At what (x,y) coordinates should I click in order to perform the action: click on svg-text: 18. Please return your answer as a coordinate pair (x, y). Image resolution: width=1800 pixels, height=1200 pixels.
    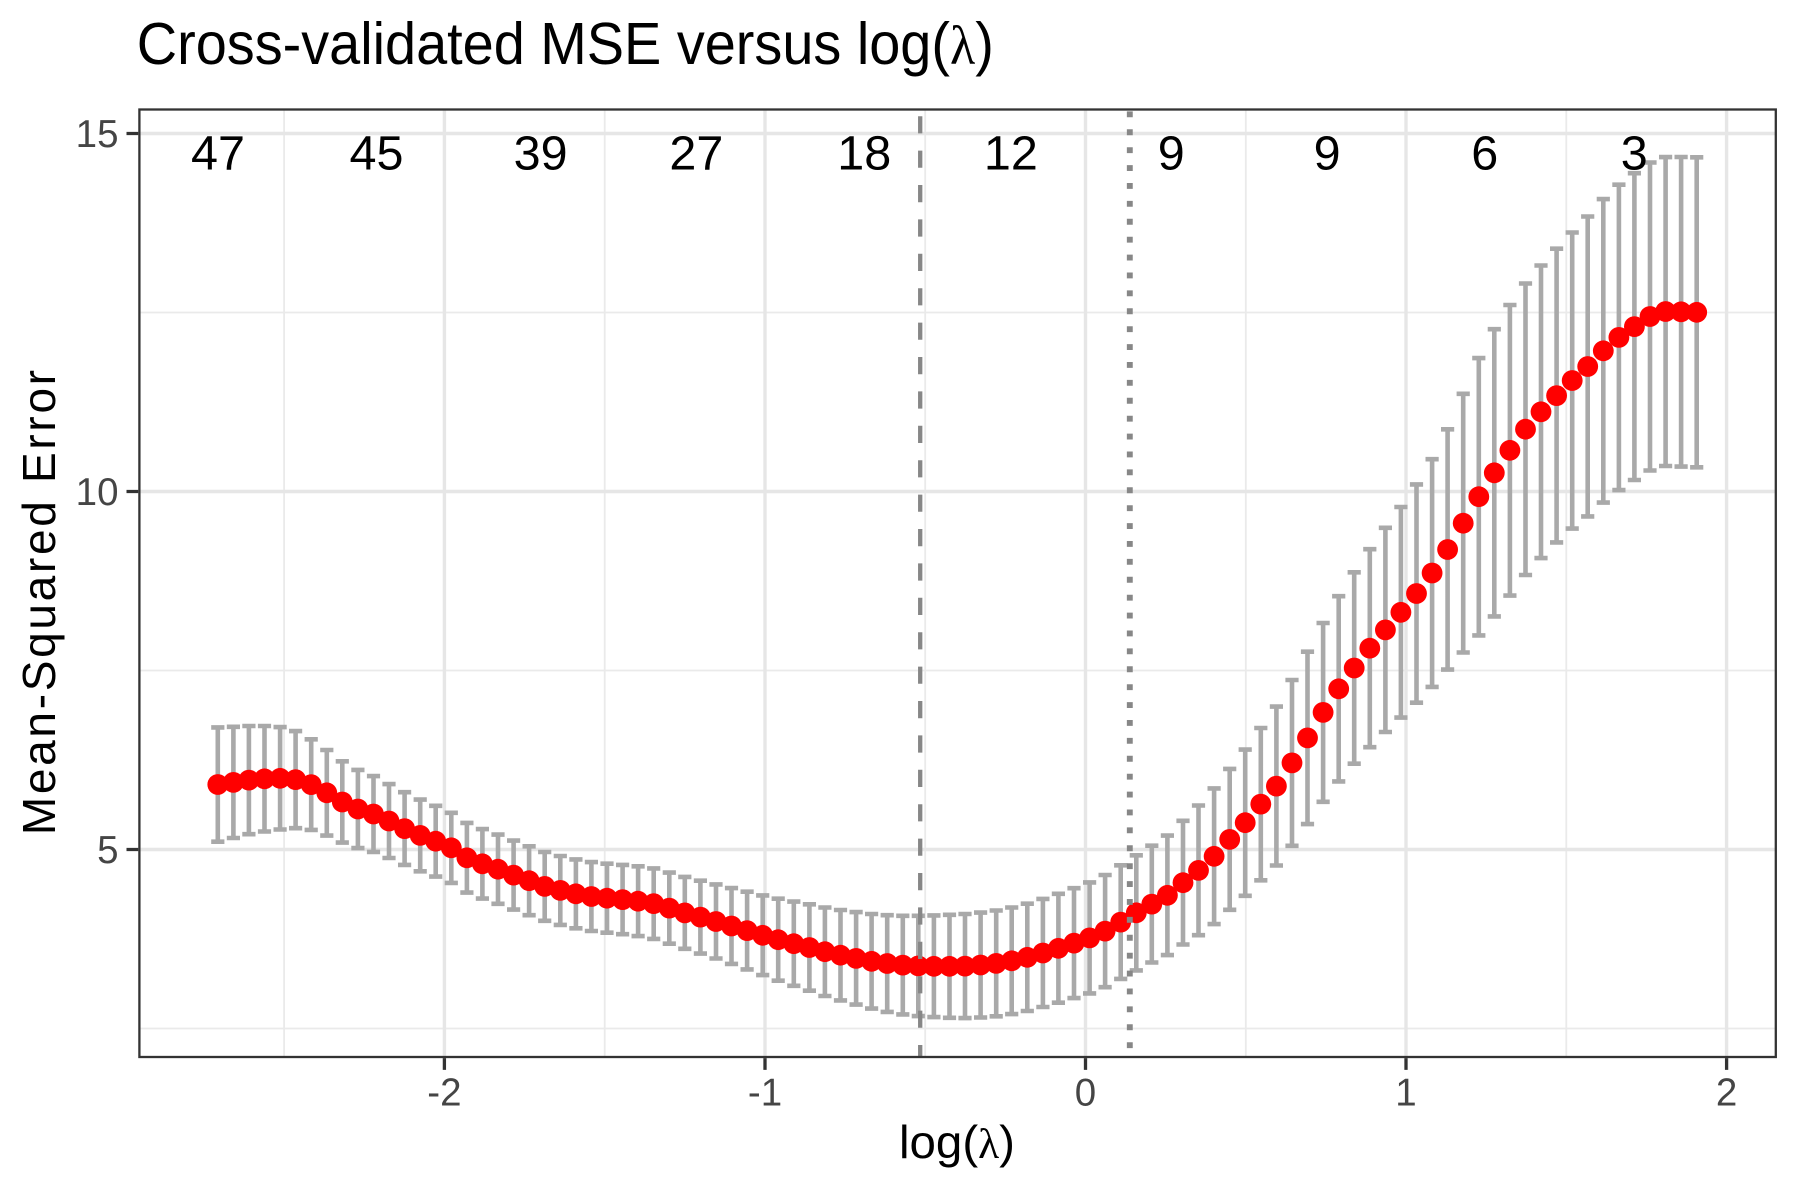
    Looking at the image, I should click on (864, 153).